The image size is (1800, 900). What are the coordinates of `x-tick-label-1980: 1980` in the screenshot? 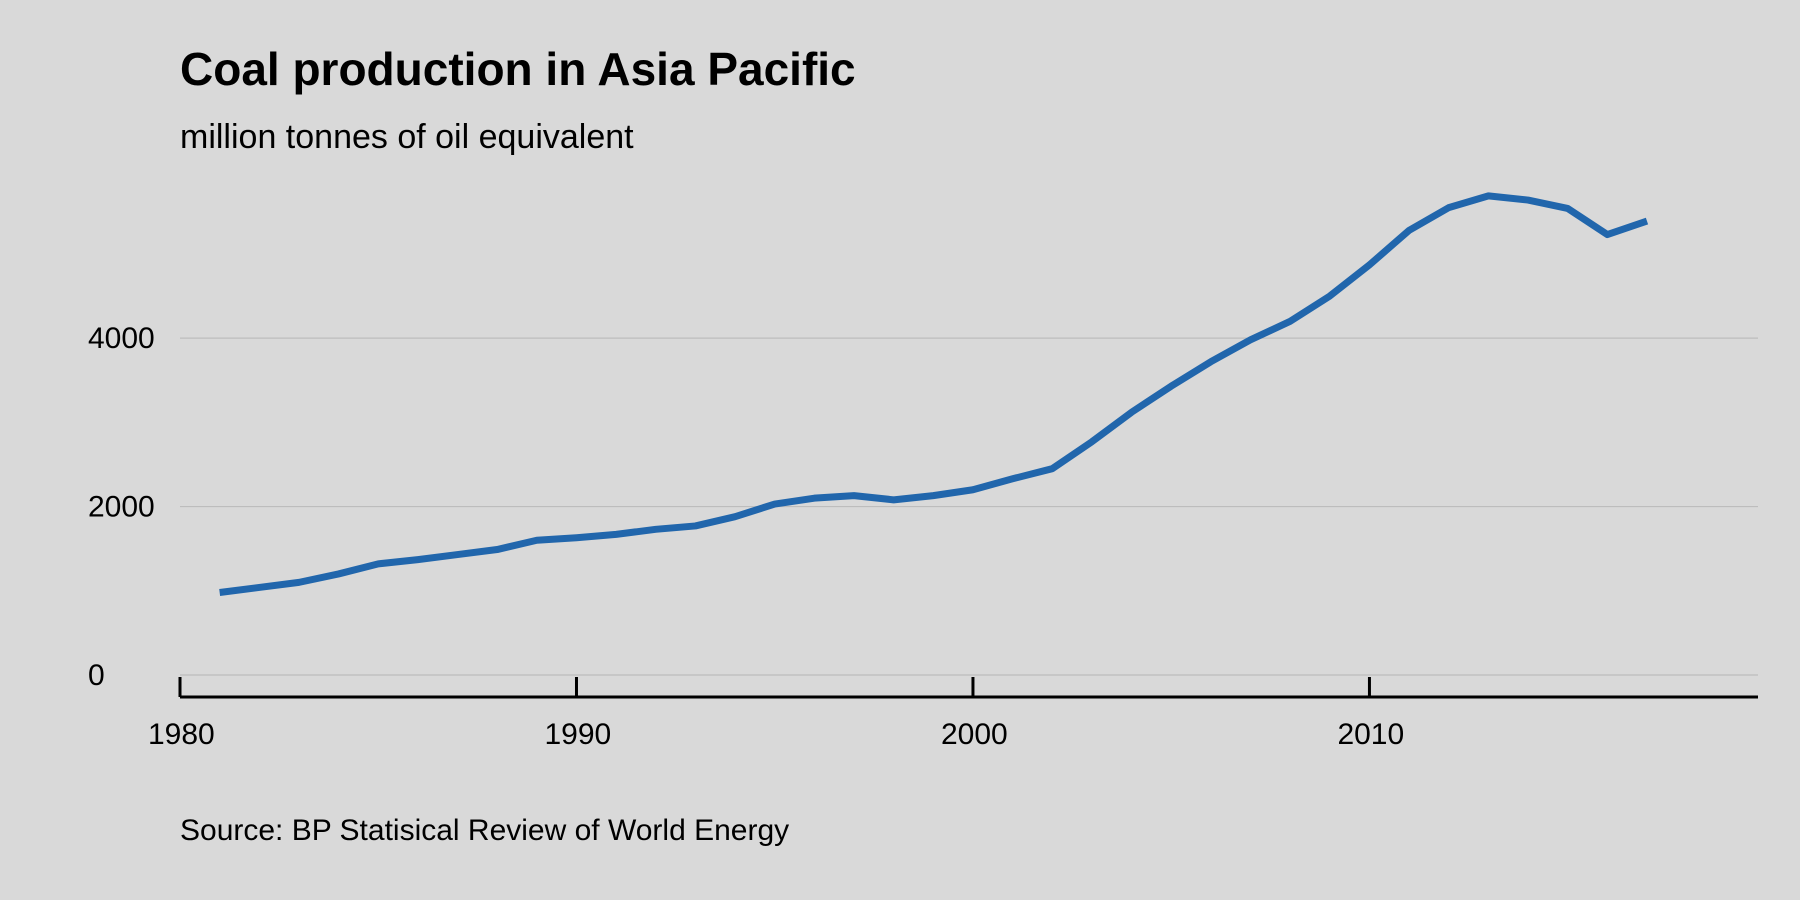 It's located at (181, 734).